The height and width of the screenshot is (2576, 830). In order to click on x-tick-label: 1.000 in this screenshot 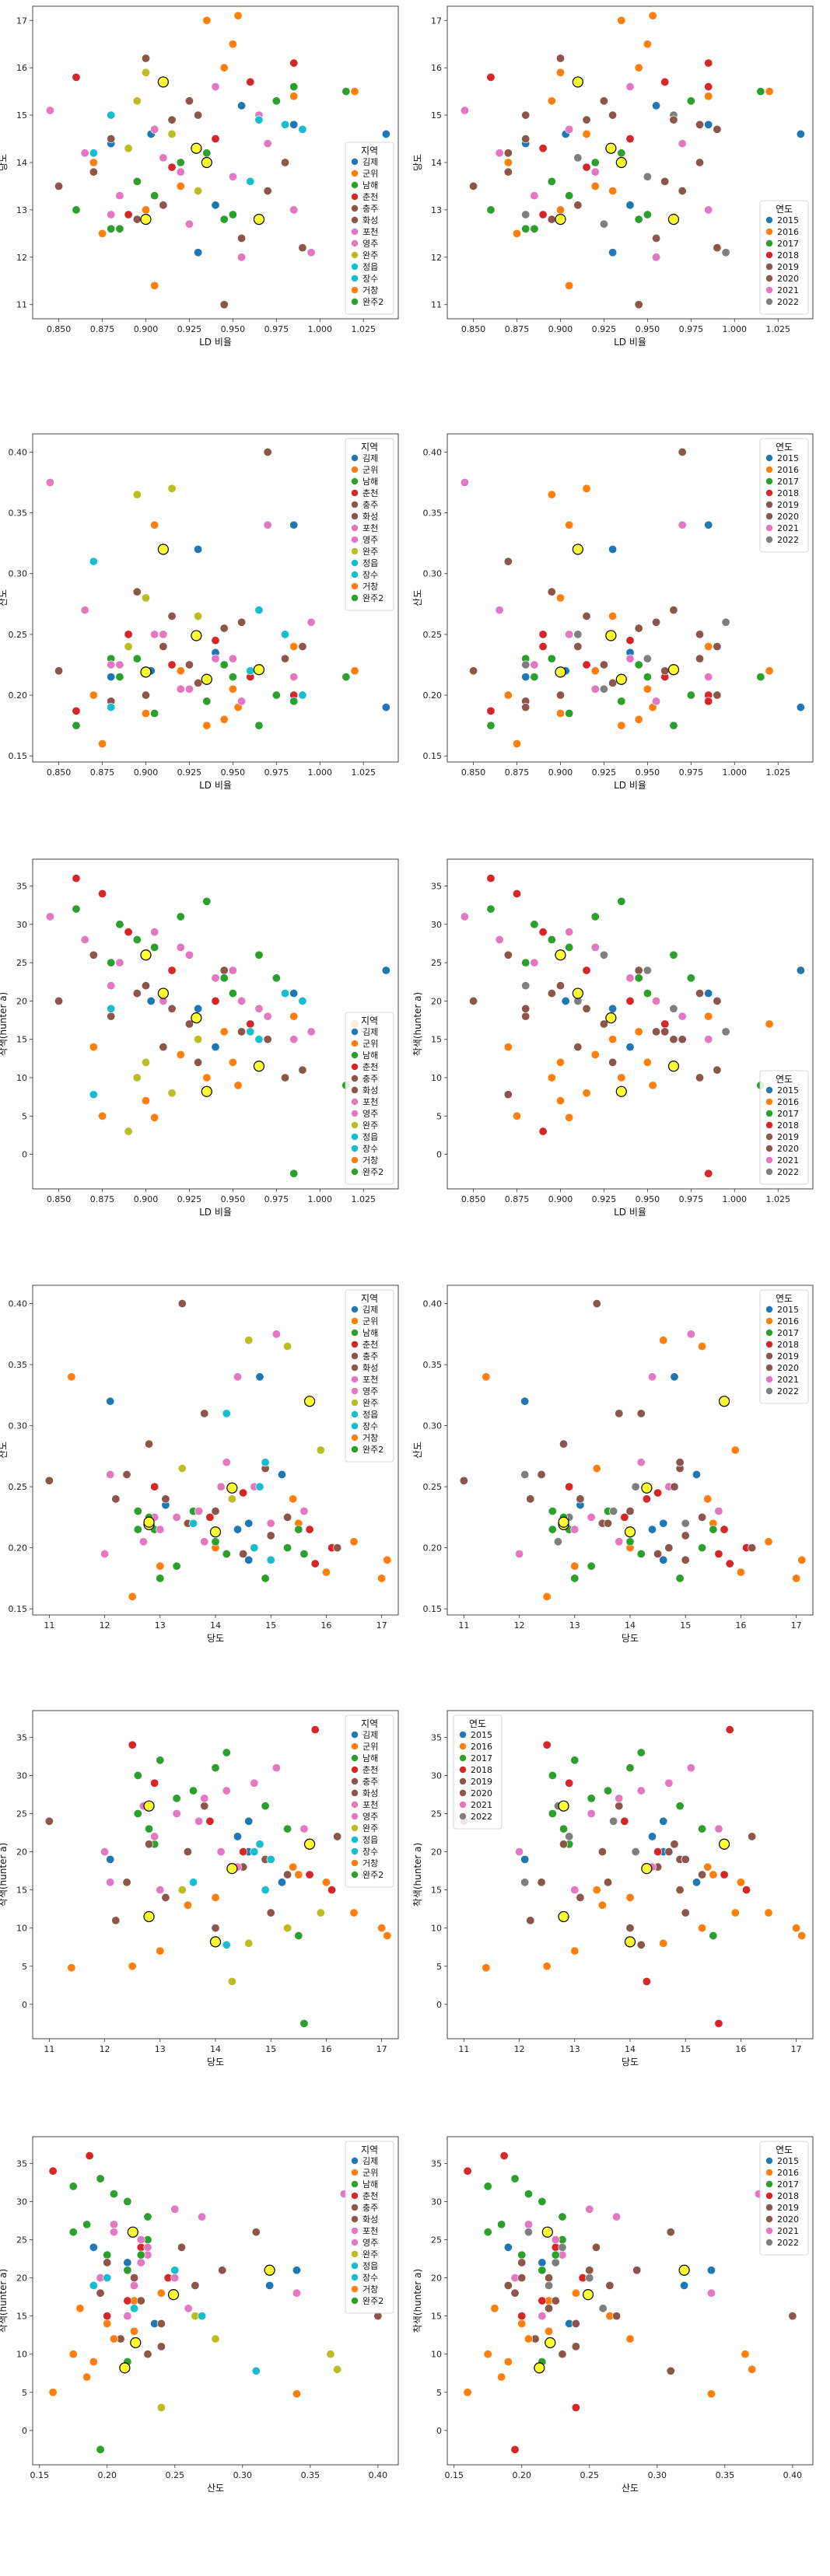, I will do `click(735, 329)`.